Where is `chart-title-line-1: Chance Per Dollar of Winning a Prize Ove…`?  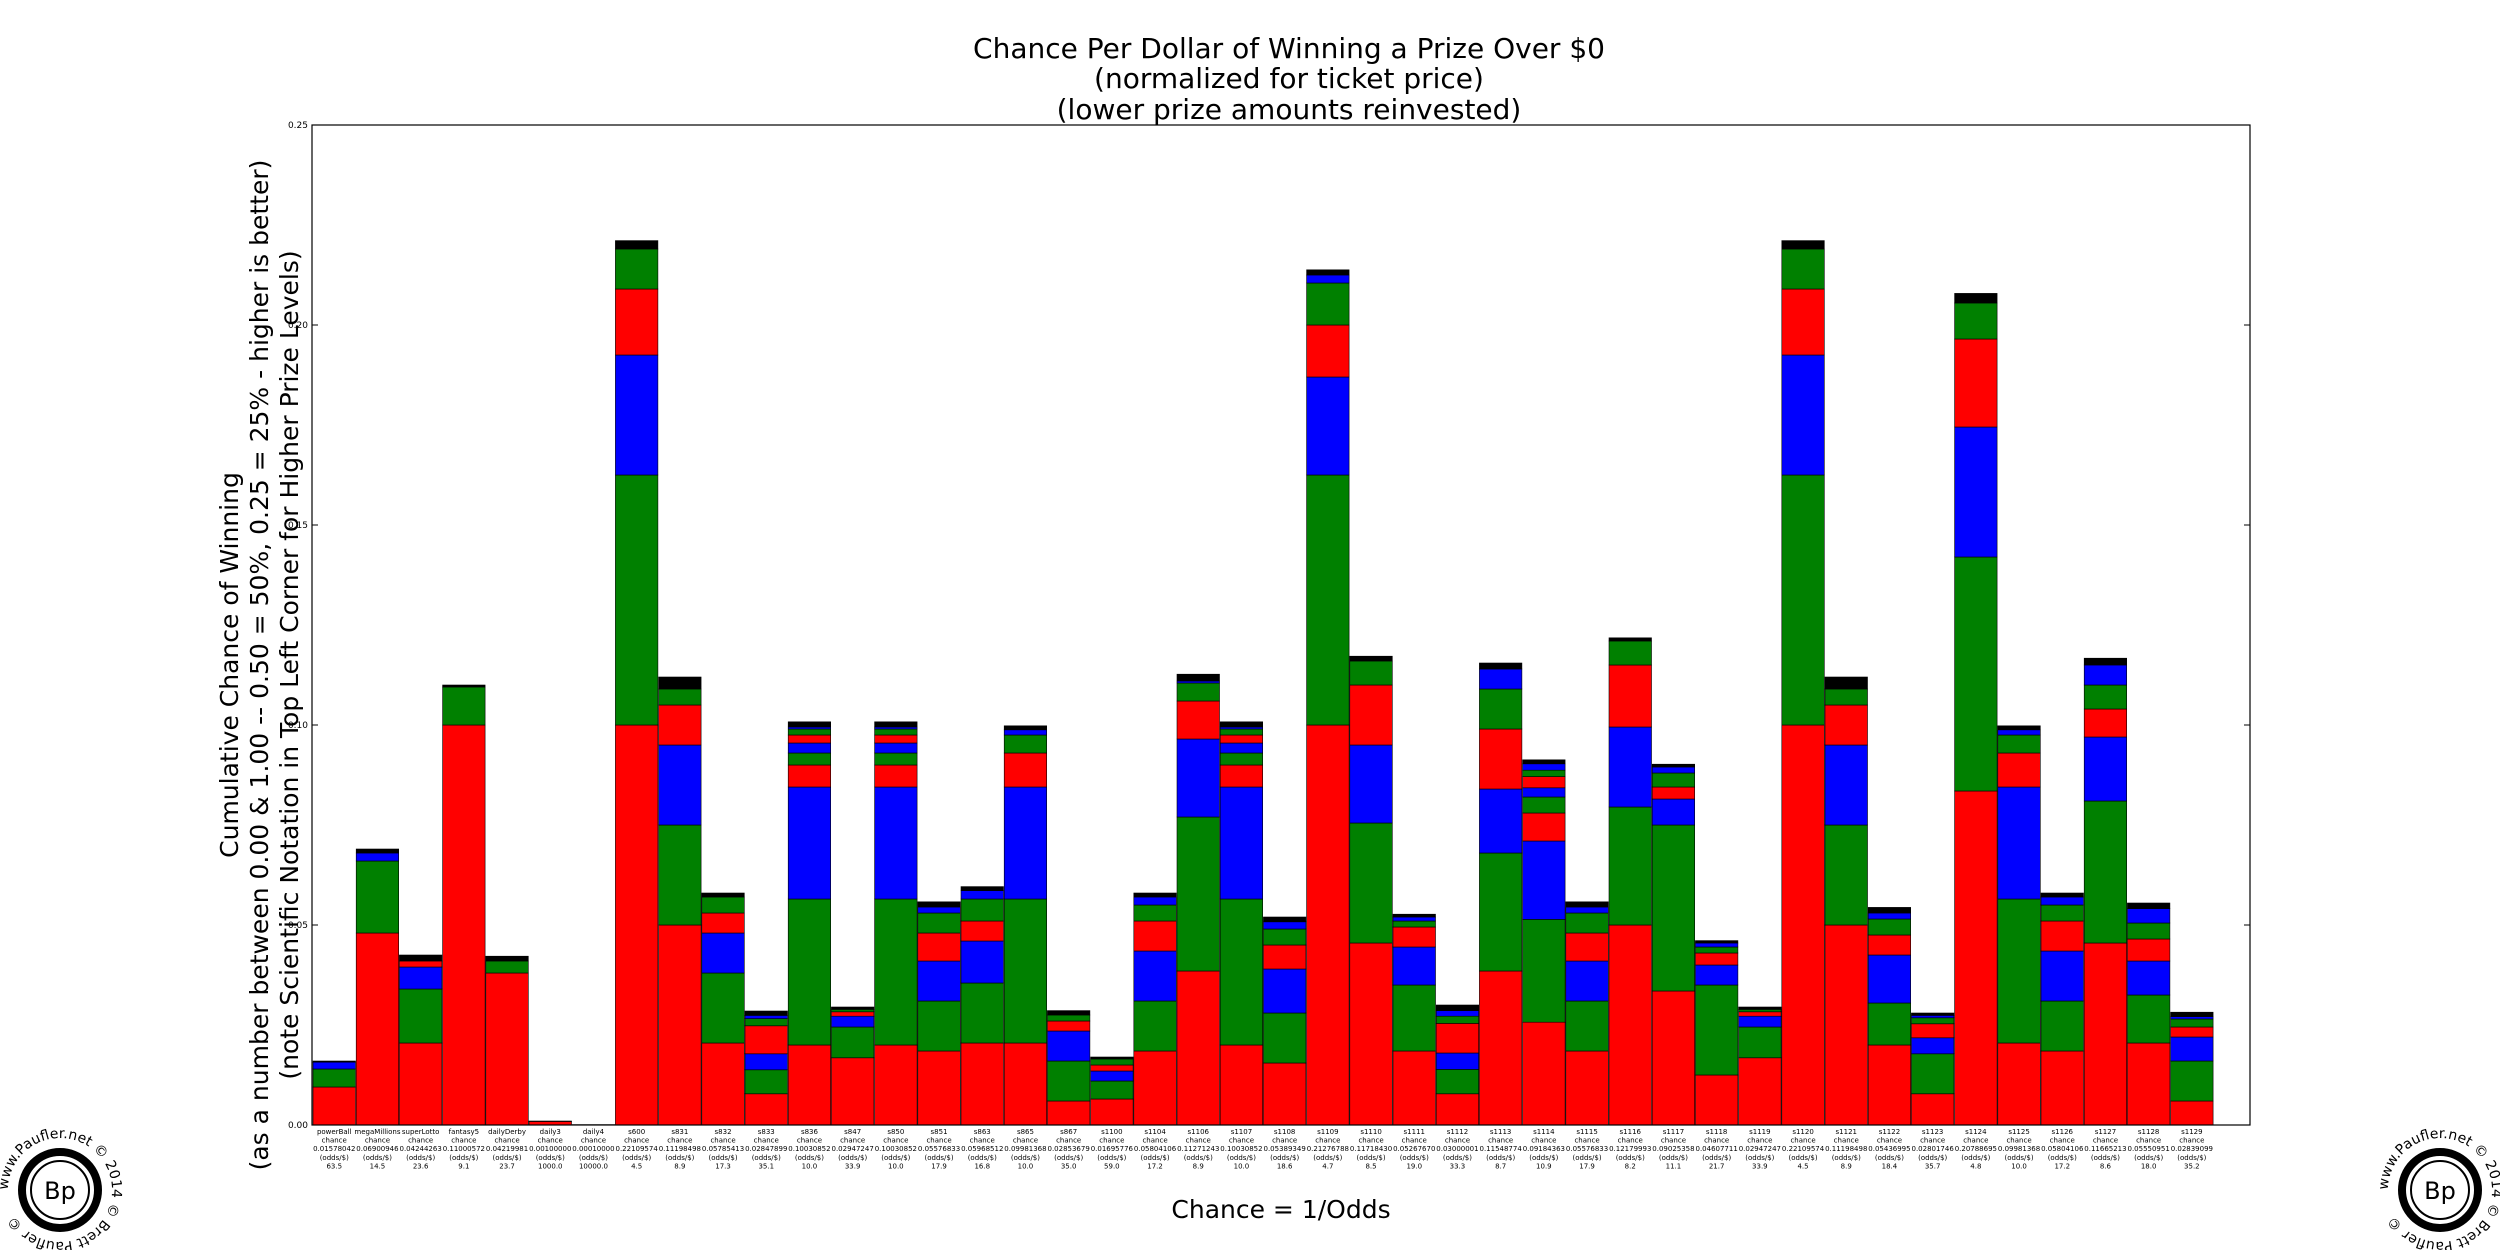 chart-title-line-1: Chance Per Dollar of Winning a Prize Ove… is located at coordinates (1289, 48).